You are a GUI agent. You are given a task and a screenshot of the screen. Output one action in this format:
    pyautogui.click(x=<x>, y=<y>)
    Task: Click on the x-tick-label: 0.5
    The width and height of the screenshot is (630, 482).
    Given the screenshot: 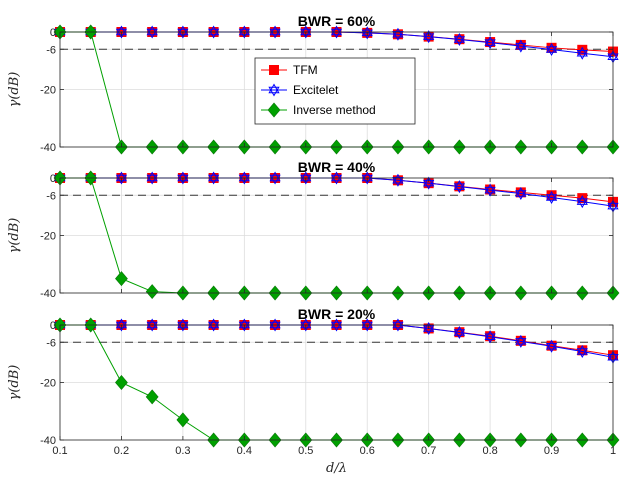 What is the action you would take?
    pyautogui.click(x=305, y=451)
    